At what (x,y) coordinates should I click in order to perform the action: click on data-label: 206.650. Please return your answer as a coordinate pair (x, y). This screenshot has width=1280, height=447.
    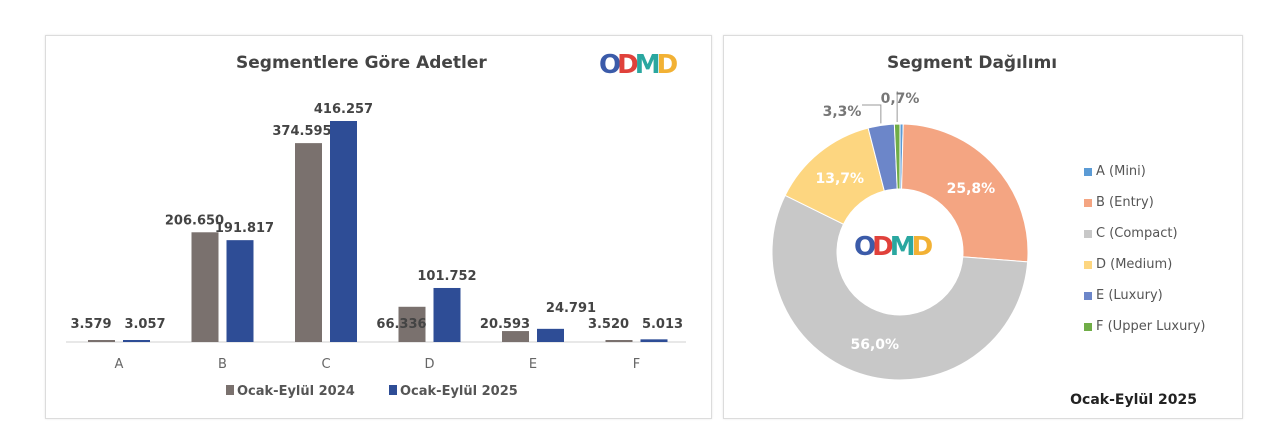
    Looking at the image, I should click on (194, 220).